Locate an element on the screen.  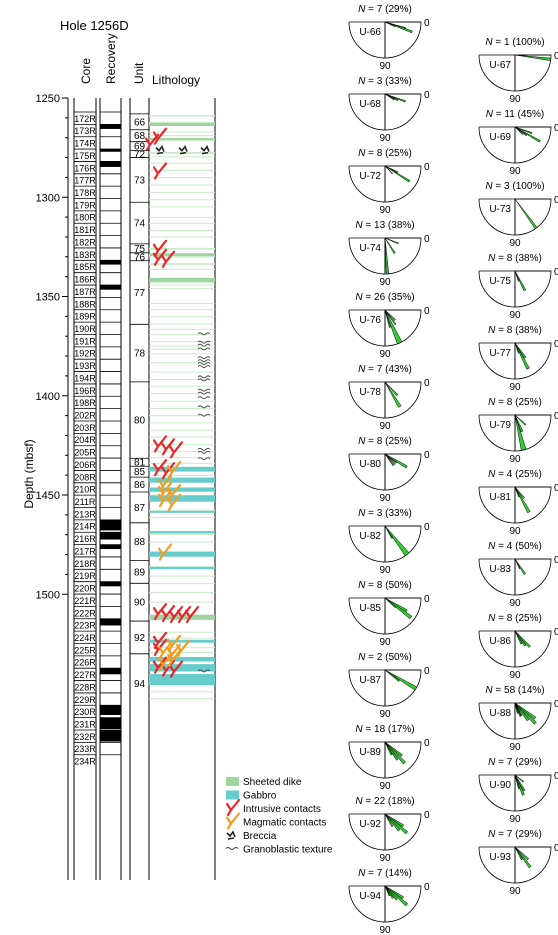
rose-unit-label: U-89 is located at coordinates (370, 752).